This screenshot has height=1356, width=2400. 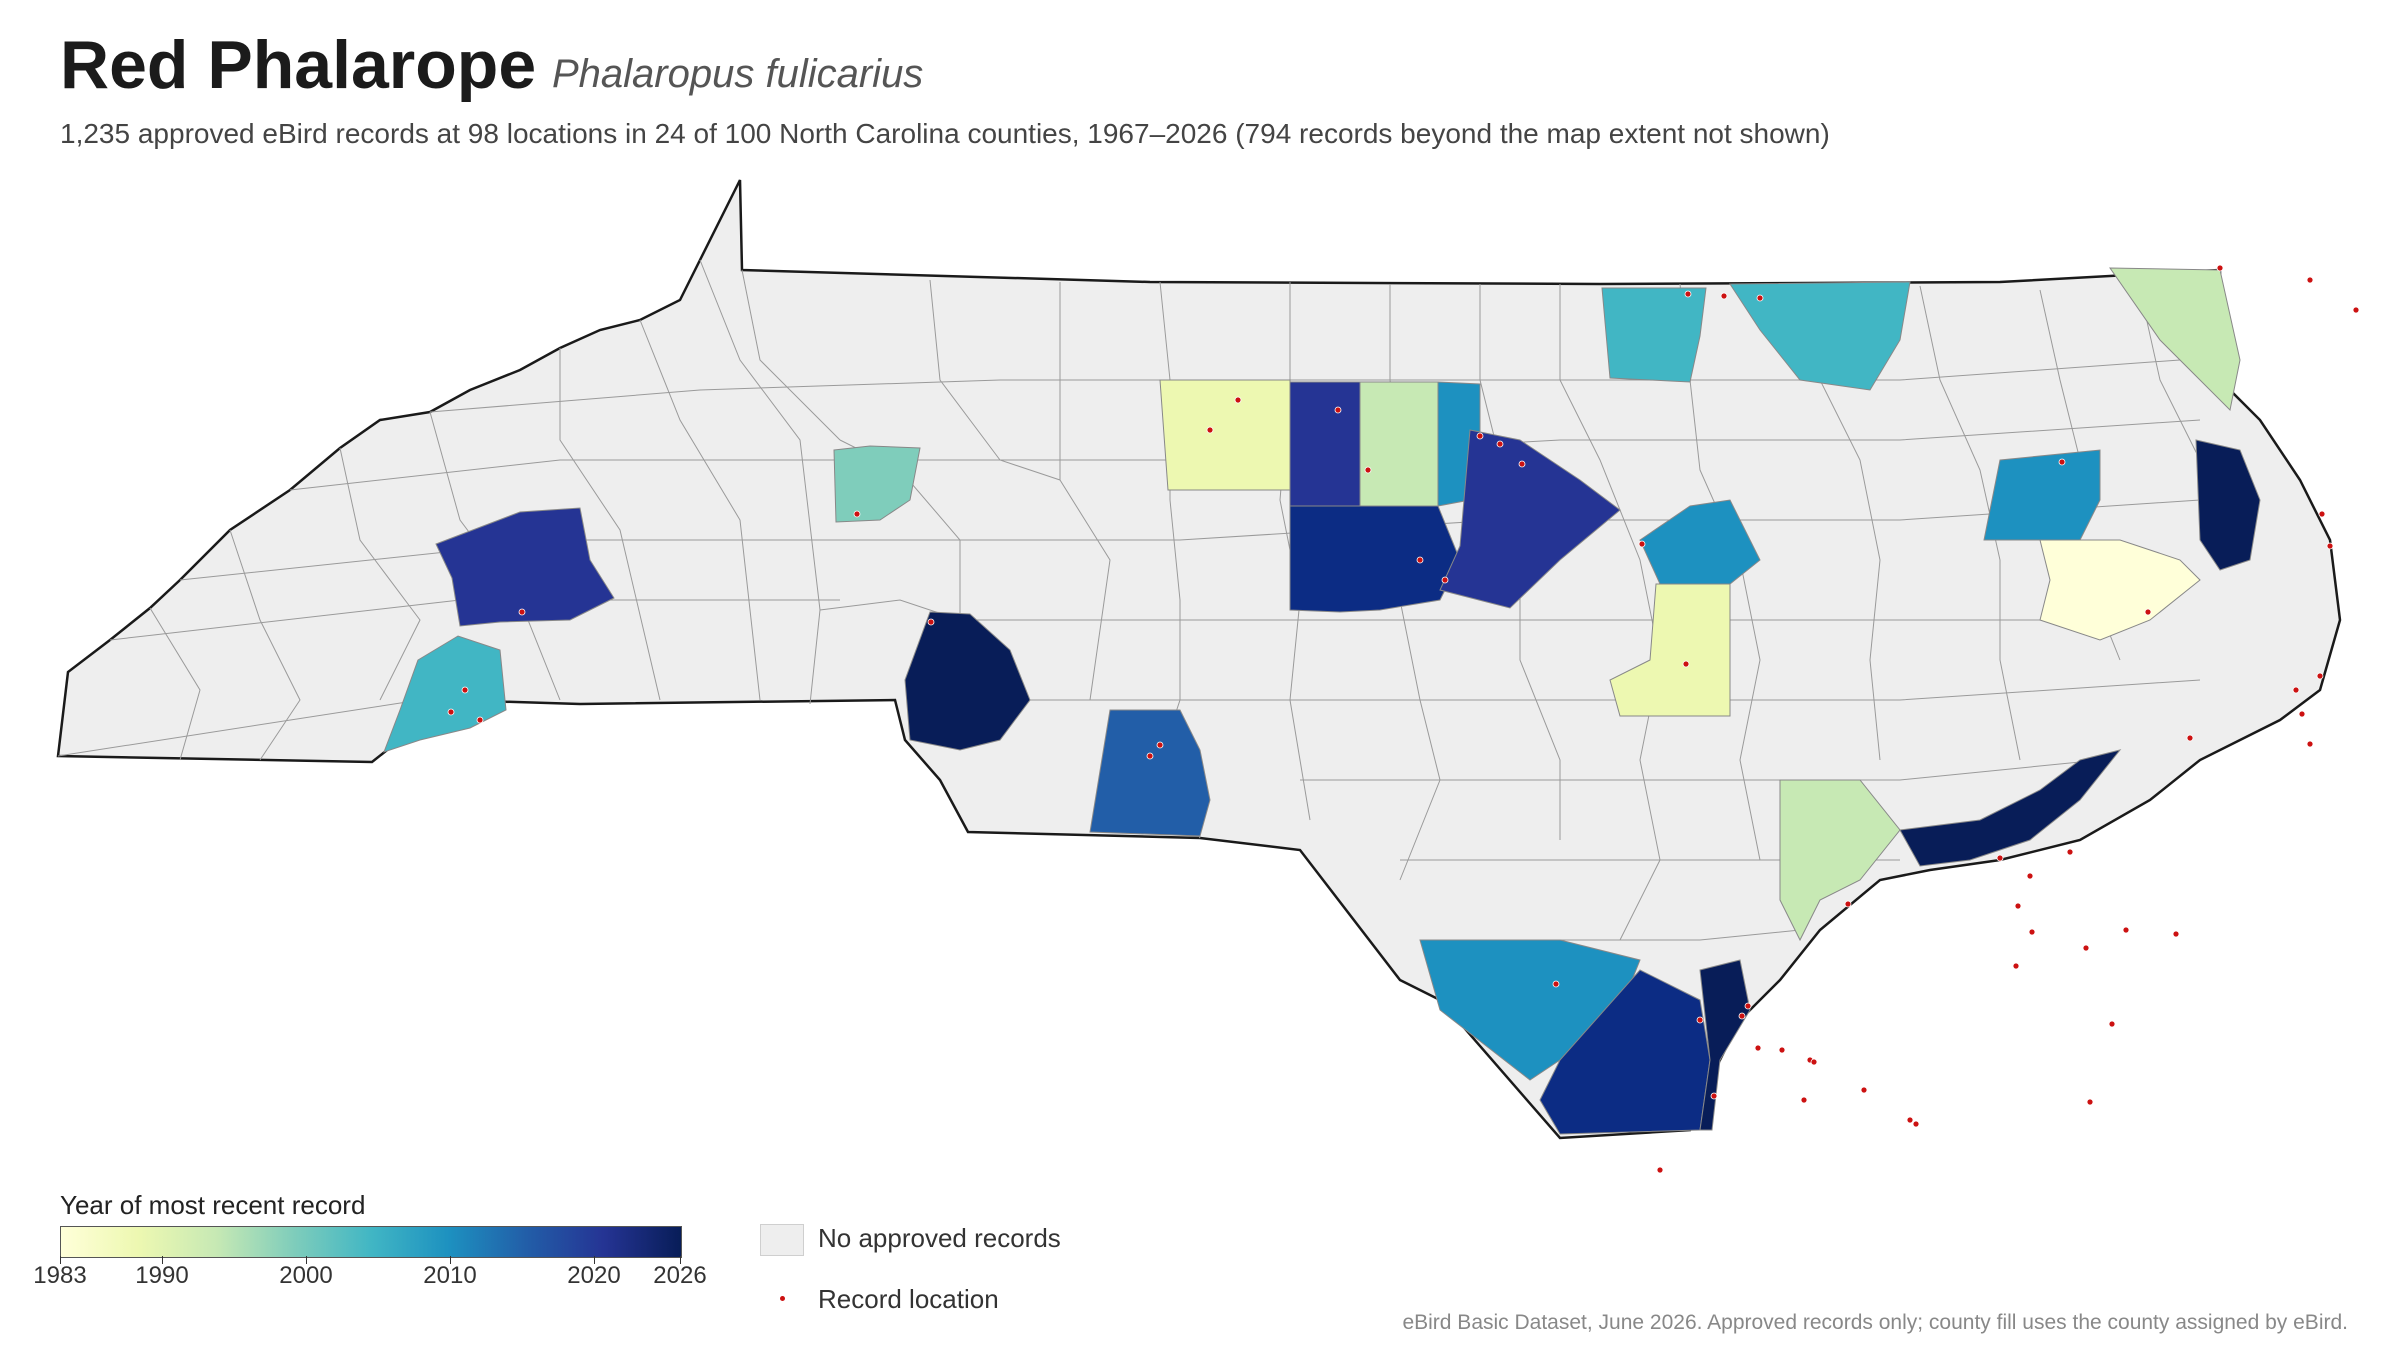 What do you see at coordinates (594, 1275) in the screenshot?
I see `legend-tick-2020: 2020` at bounding box center [594, 1275].